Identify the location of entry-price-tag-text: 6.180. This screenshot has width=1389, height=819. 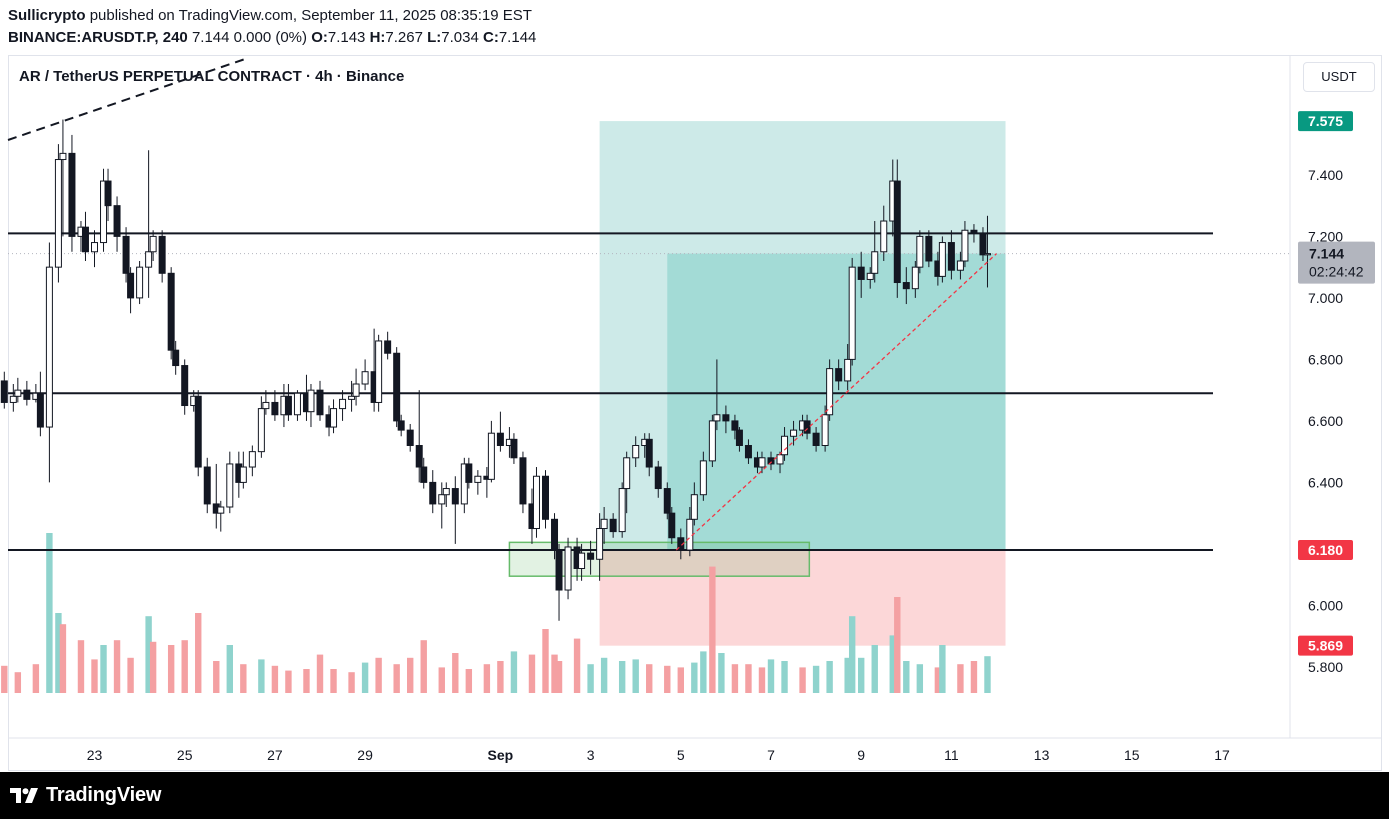
(1325, 550).